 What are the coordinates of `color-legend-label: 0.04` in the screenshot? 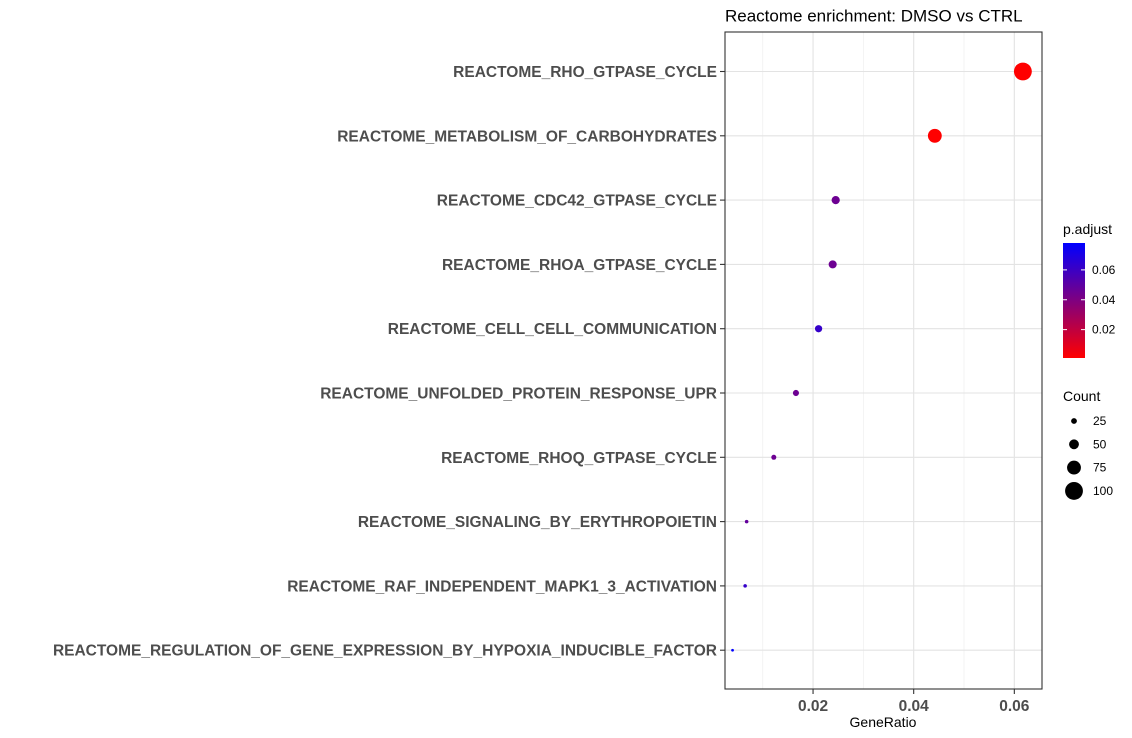 It's located at (1104, 300).